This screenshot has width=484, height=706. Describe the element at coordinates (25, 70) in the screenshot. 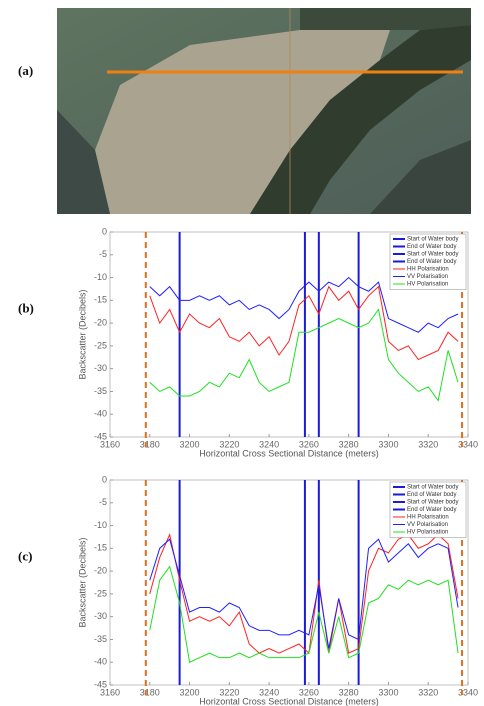

I see `panel-label: (a)` at that location.